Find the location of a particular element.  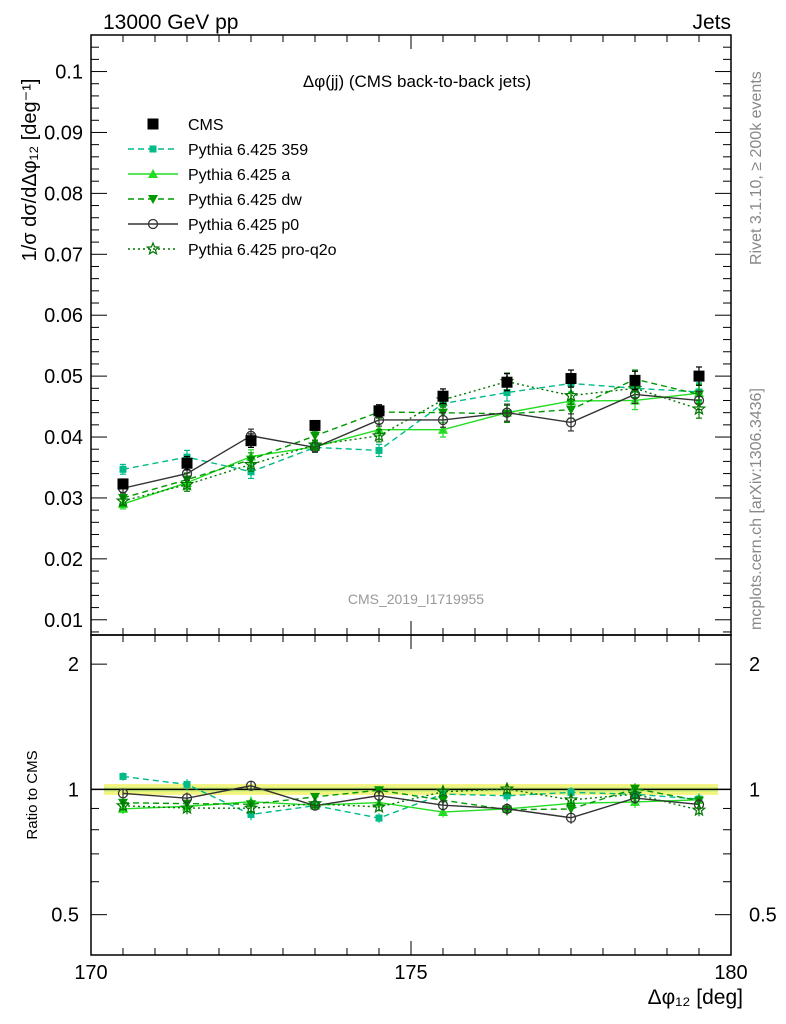

y-axis-label-text: 1/σ dσ/dΔφ₁₂ [deg⁻¹] is located at coordinates (30, 170).